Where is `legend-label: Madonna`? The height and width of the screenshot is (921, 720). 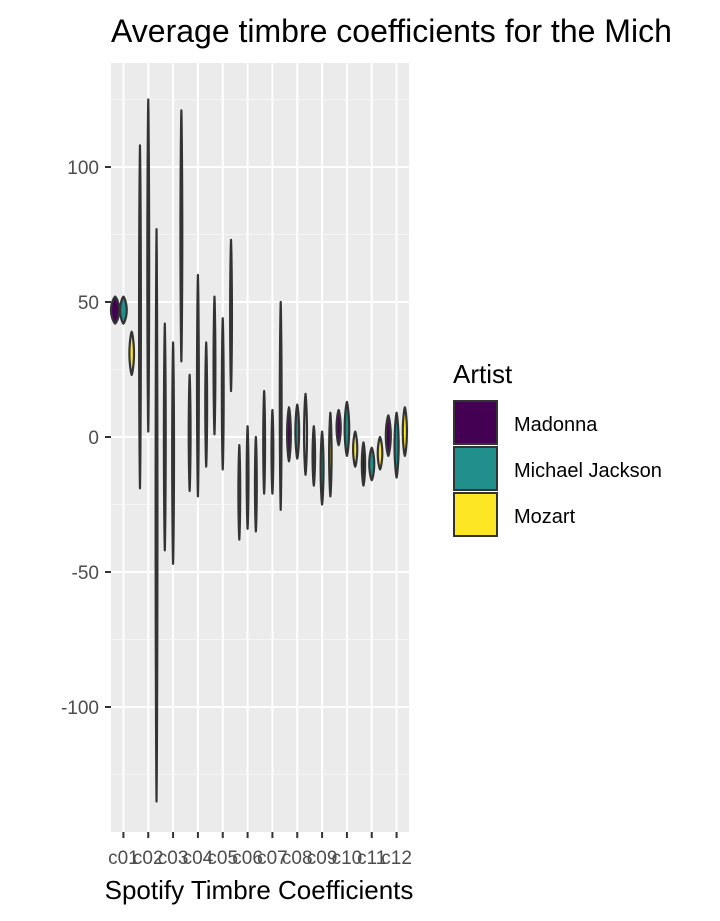 legend-label: Madonna is located at coordinates (556, 425).